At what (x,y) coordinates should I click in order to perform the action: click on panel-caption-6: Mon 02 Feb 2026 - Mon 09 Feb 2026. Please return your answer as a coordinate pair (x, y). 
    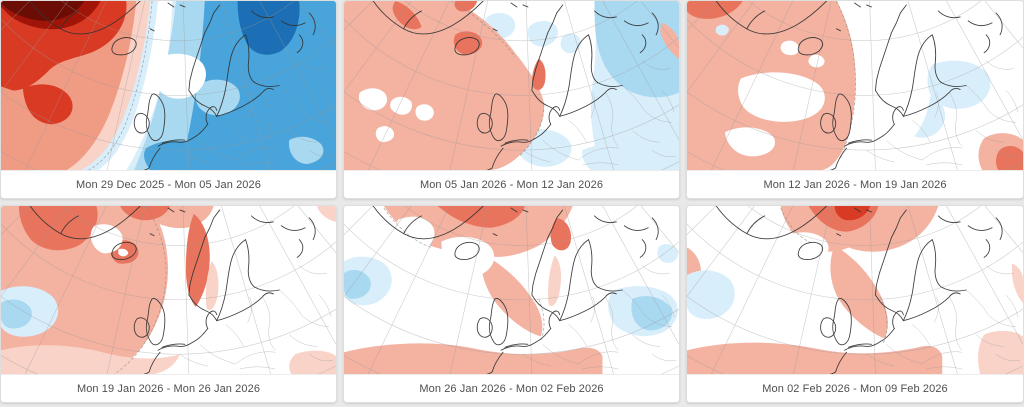
    Looking at the image, I should click on (855, 388).